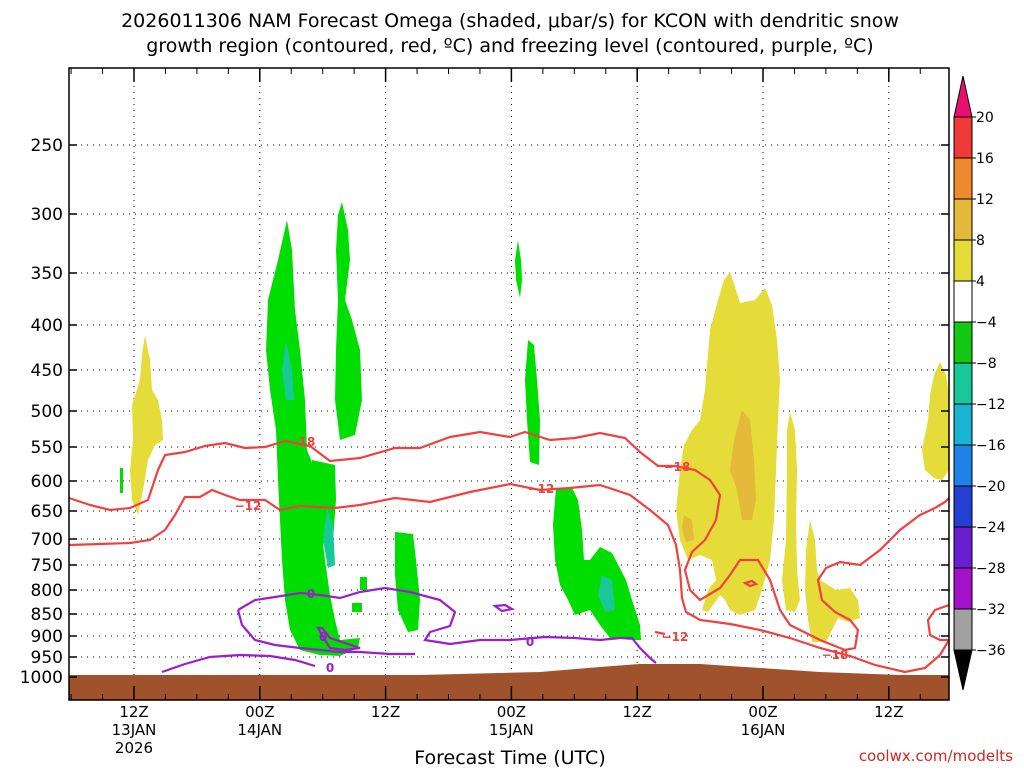 The height and width of the screenshot is (773, 1024). What do you see at coordinates (134, 730) in the screenshot?
I see `x-tick-label: 13JAN` at bounding box center [134, 730].